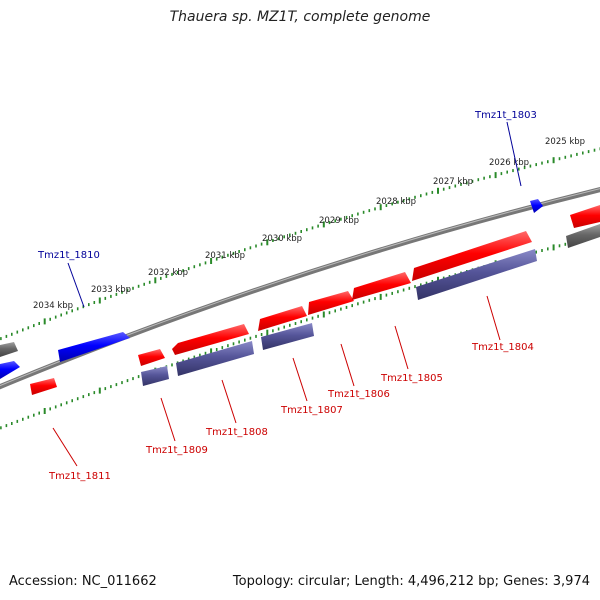 The width and height of the screenshot is (600, 600). Describe the element at coordinates (502, 347) in the screenshot. I see `gene-label-1804: Tmz1t_1804` at that location.